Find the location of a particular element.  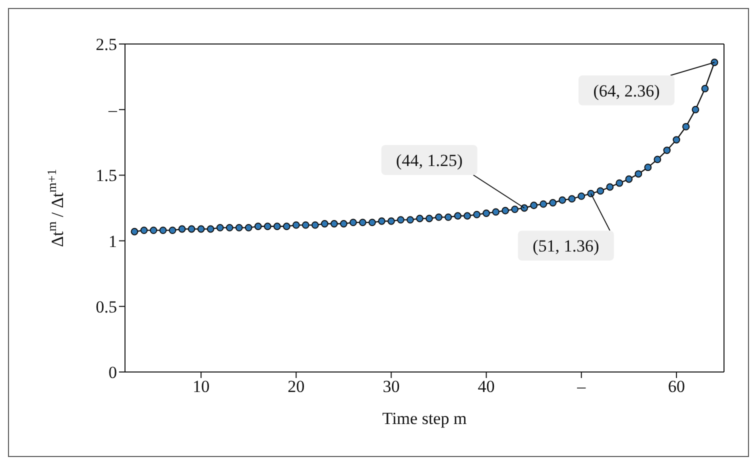

x-axis-title: Time step m is located at coordinates (424, 418).